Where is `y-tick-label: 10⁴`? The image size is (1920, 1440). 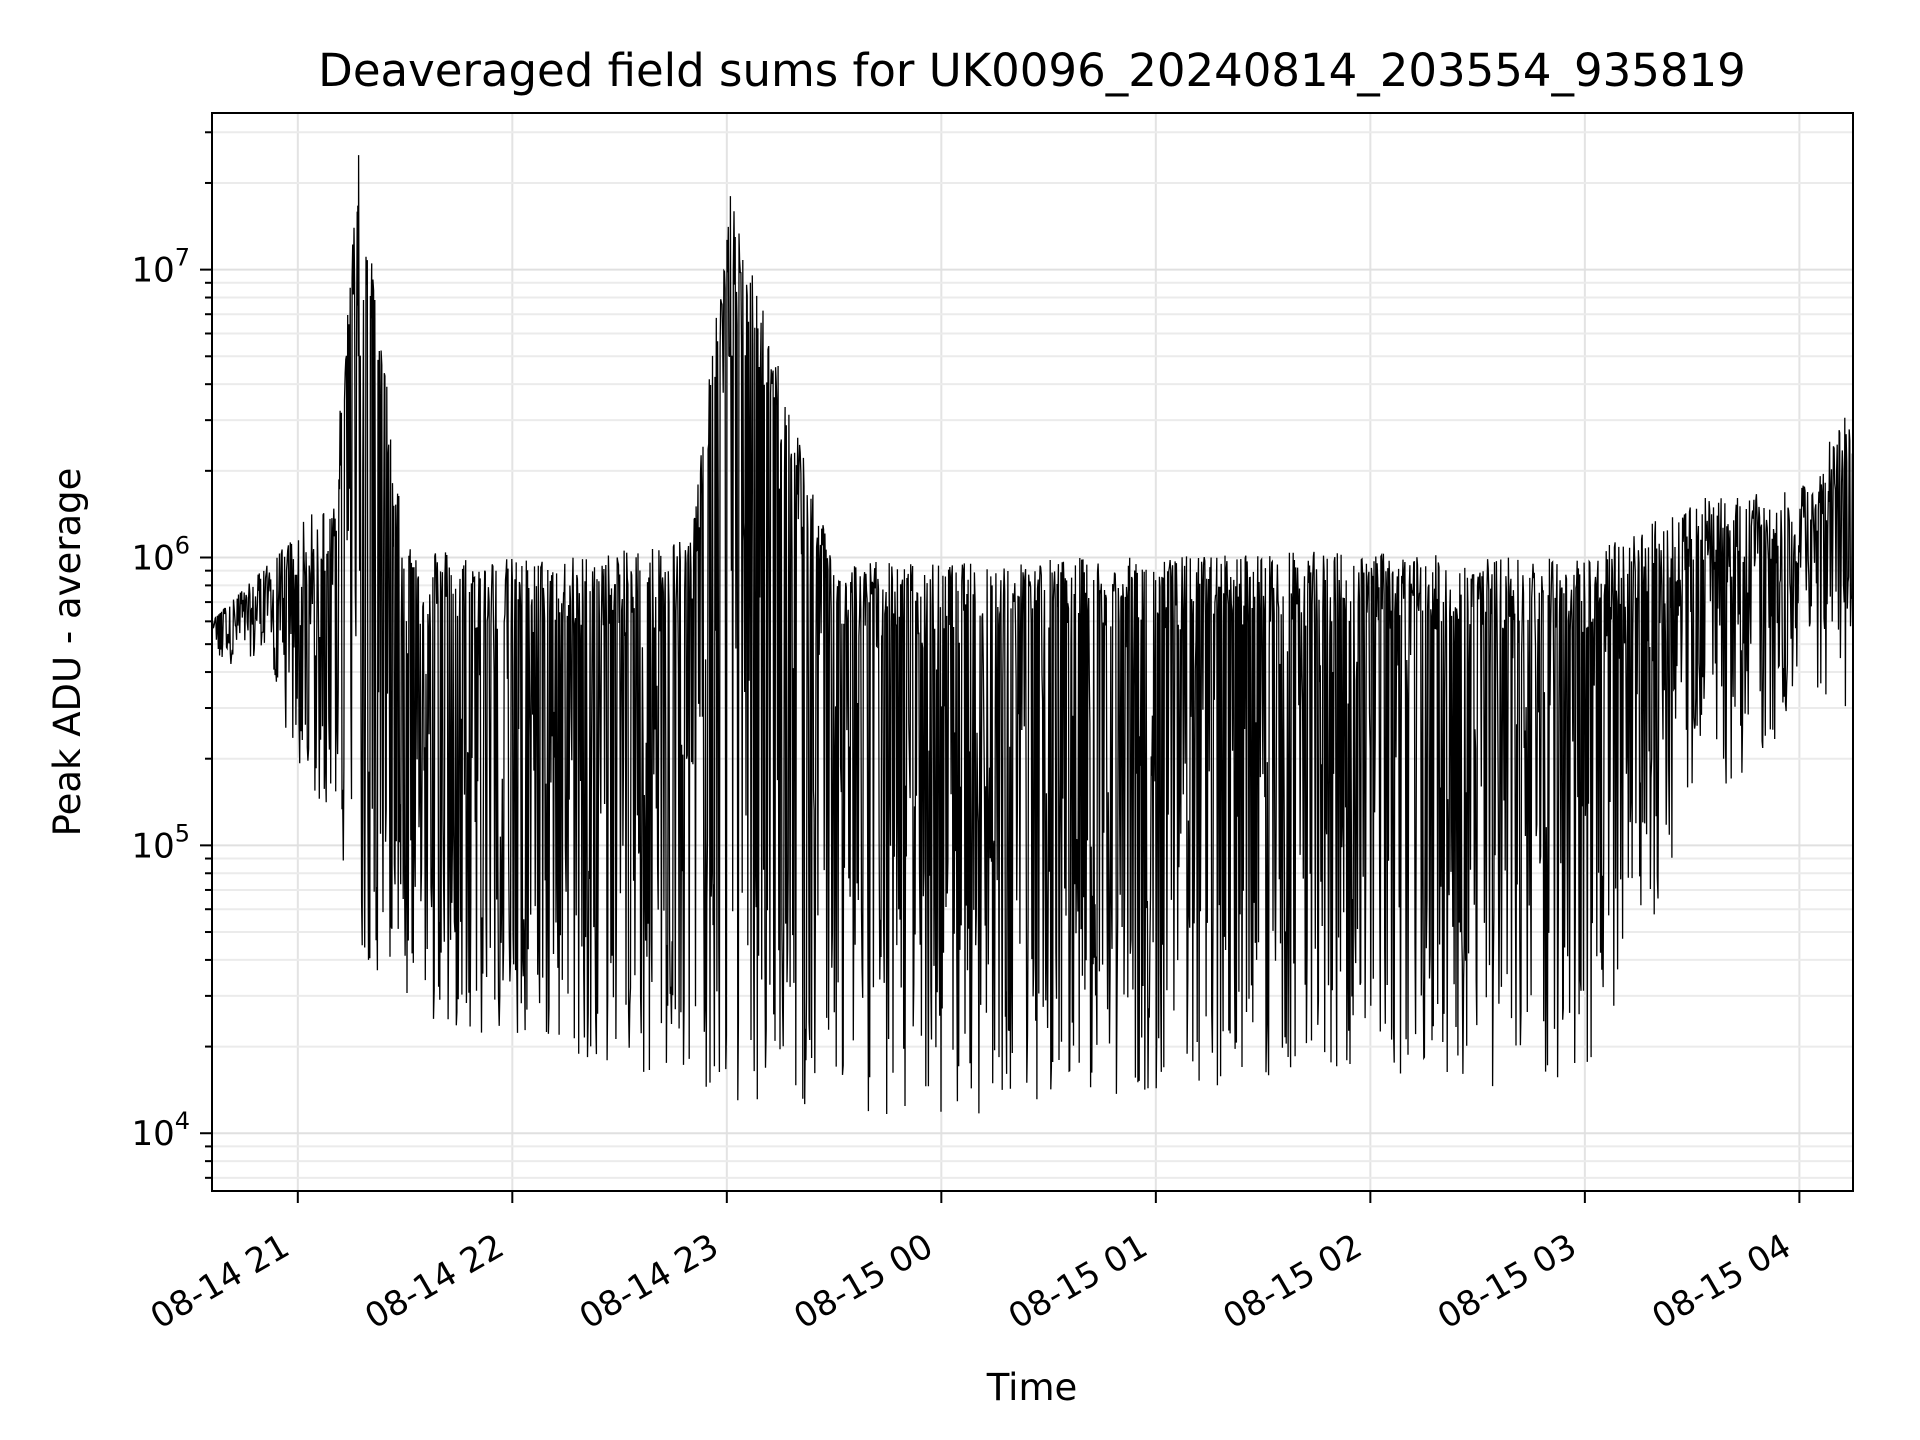 y-tick-label: 10⁴ is located at coordinates (160, 1130).